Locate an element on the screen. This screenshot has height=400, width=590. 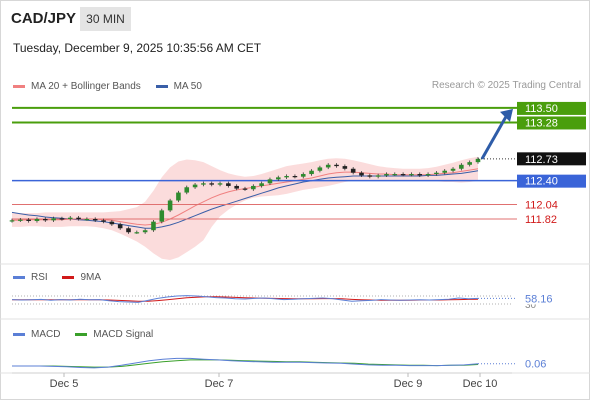
legend-label-ma20: MA 20 + Bollinger Bands is located at coordinates (86, 86).